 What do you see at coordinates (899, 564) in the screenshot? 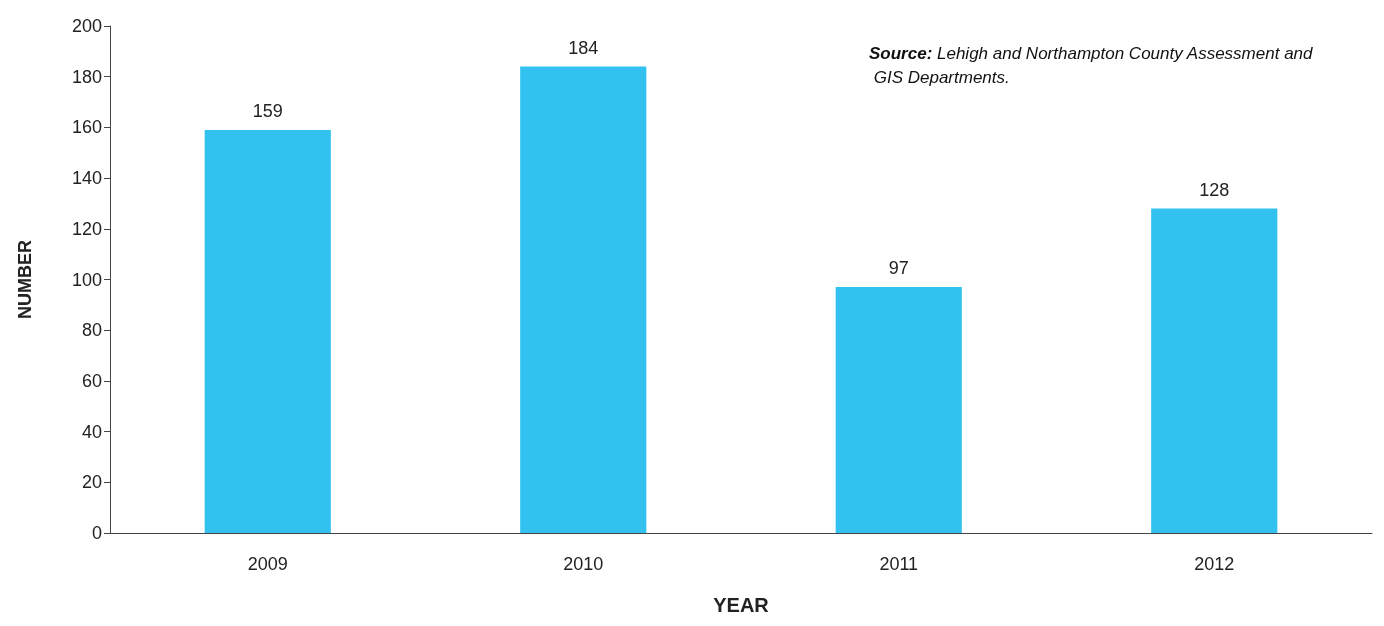
I see `x-tick-label: 2011` at bounding box center [899, 564].